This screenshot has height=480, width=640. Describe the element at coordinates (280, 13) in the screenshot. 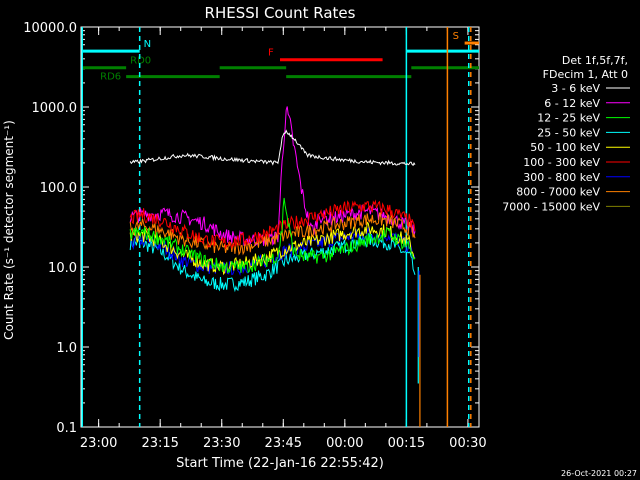

I see `chart-title: RHESSI Count Rates` at that location.